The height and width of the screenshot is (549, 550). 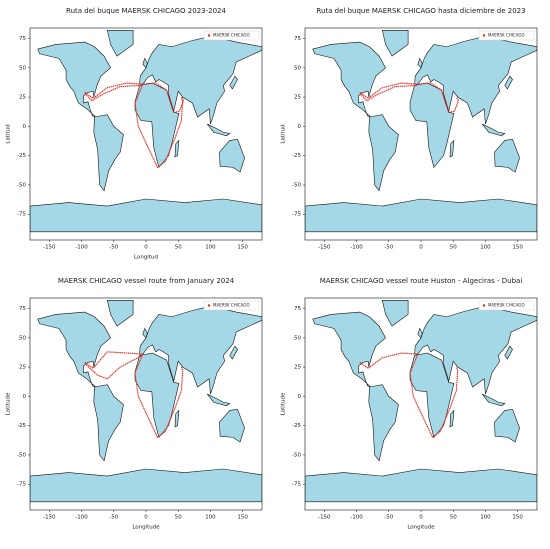 What do you see at coordinates (146, 258) in the screenshot?
I see `x-axis-label: Longitud` at bounding box center [146, 258].